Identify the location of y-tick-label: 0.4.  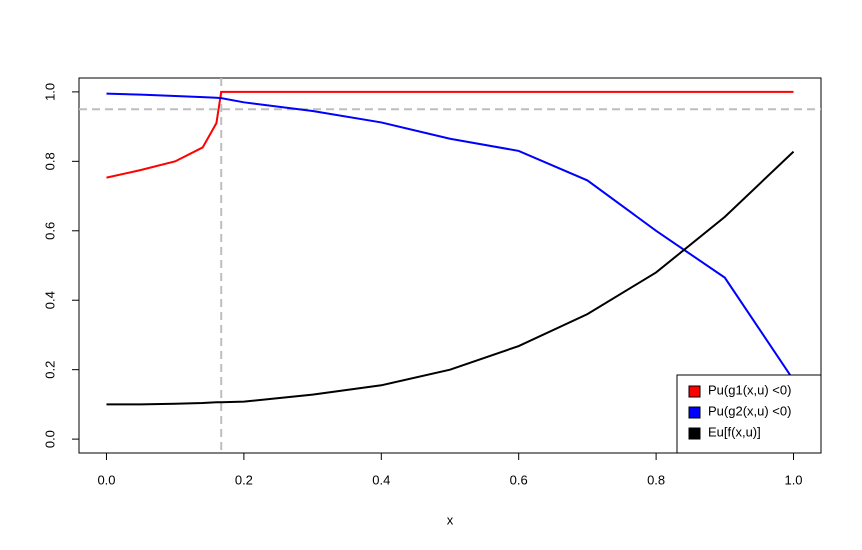
(49, 300).